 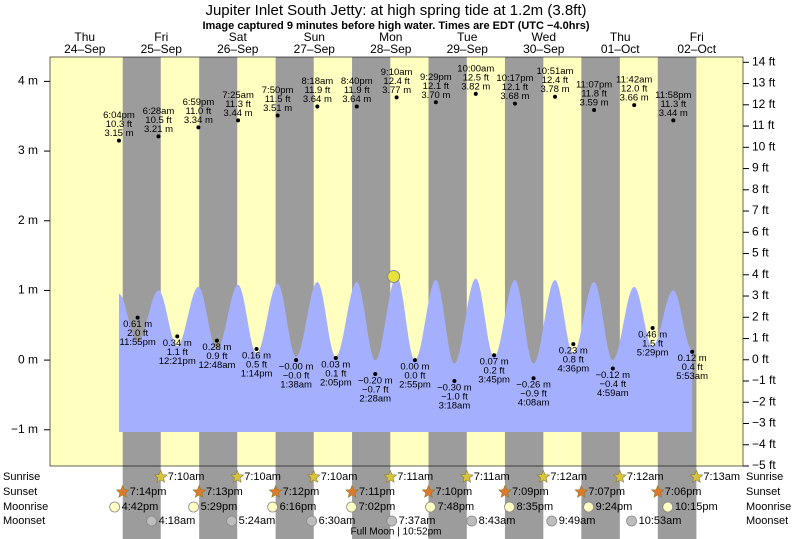 I want to click on y2-tick-label: −5 ft, so click(x=764, y=465).